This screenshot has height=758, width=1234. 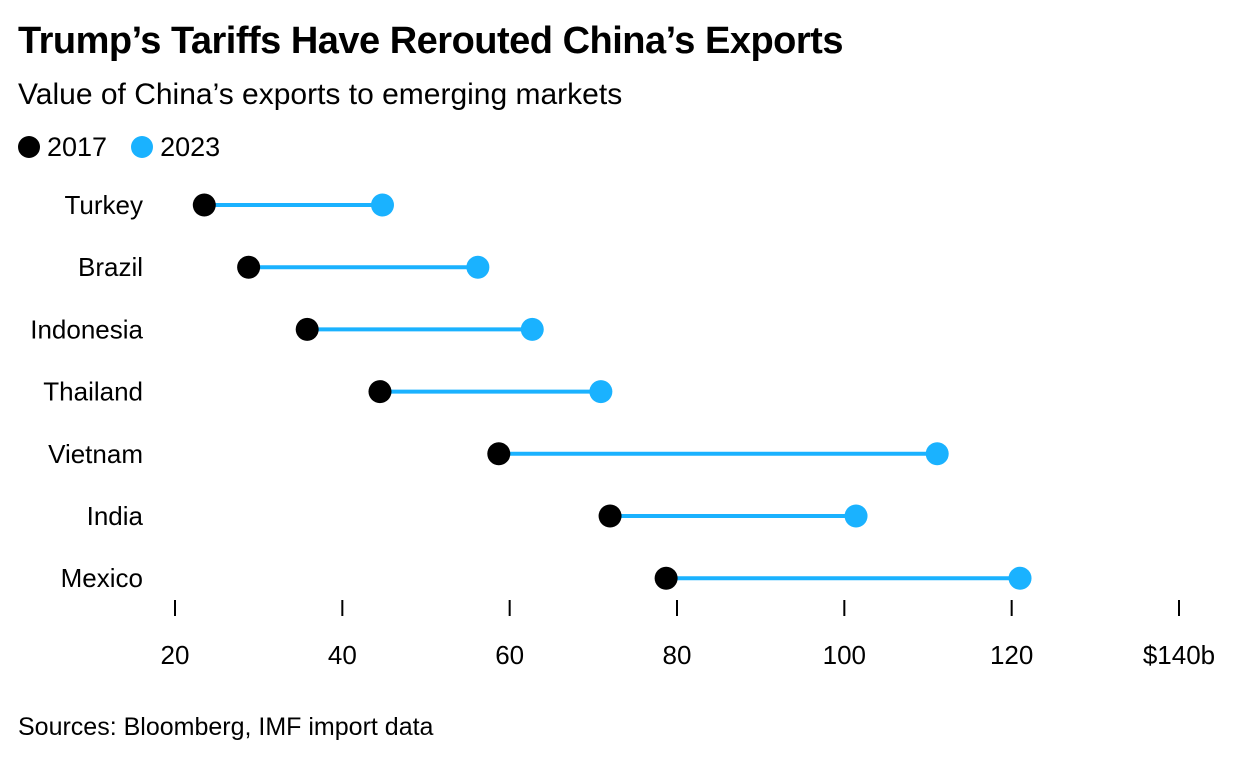 I want to click on legend-item-2023: 2023, so click(x=175, y=147).